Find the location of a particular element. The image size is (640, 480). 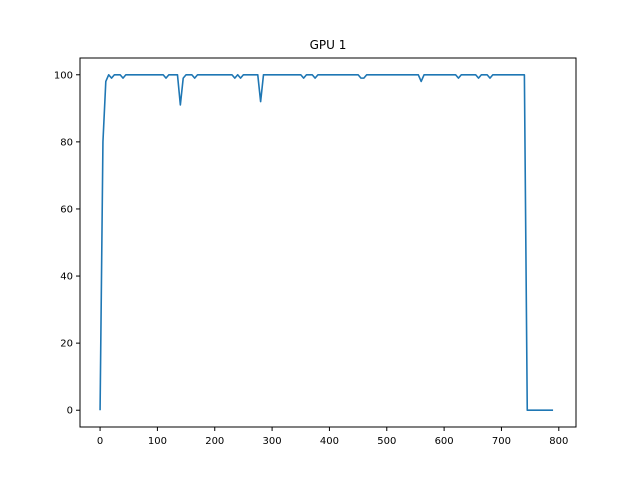

x-tick-label: 300 is located at coordinates (272, 441).